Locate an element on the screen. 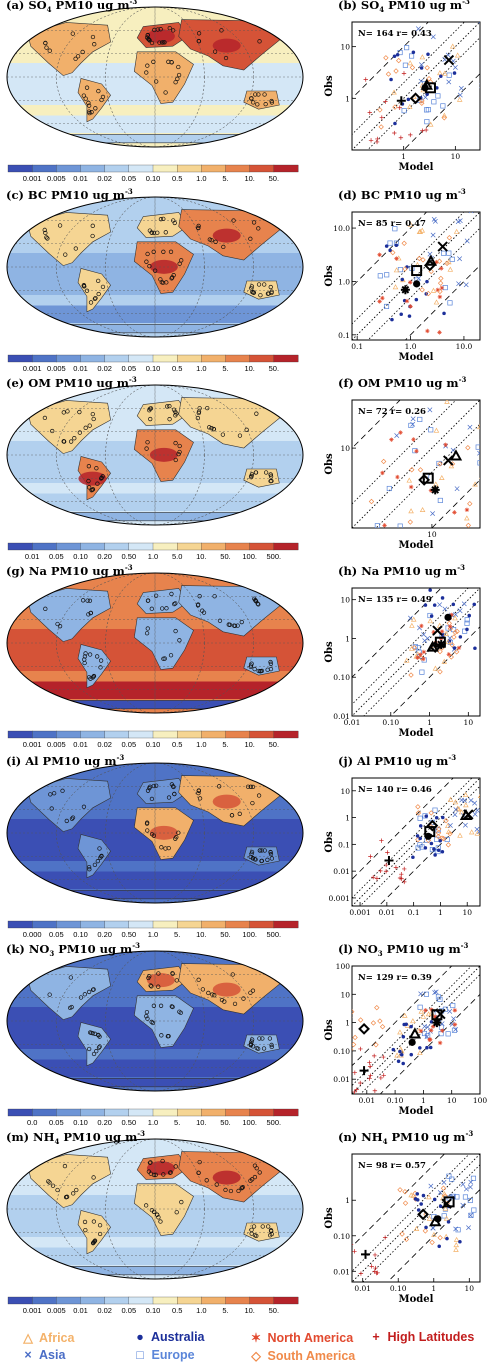  continent-samerica is located at coordinates (94, 290).